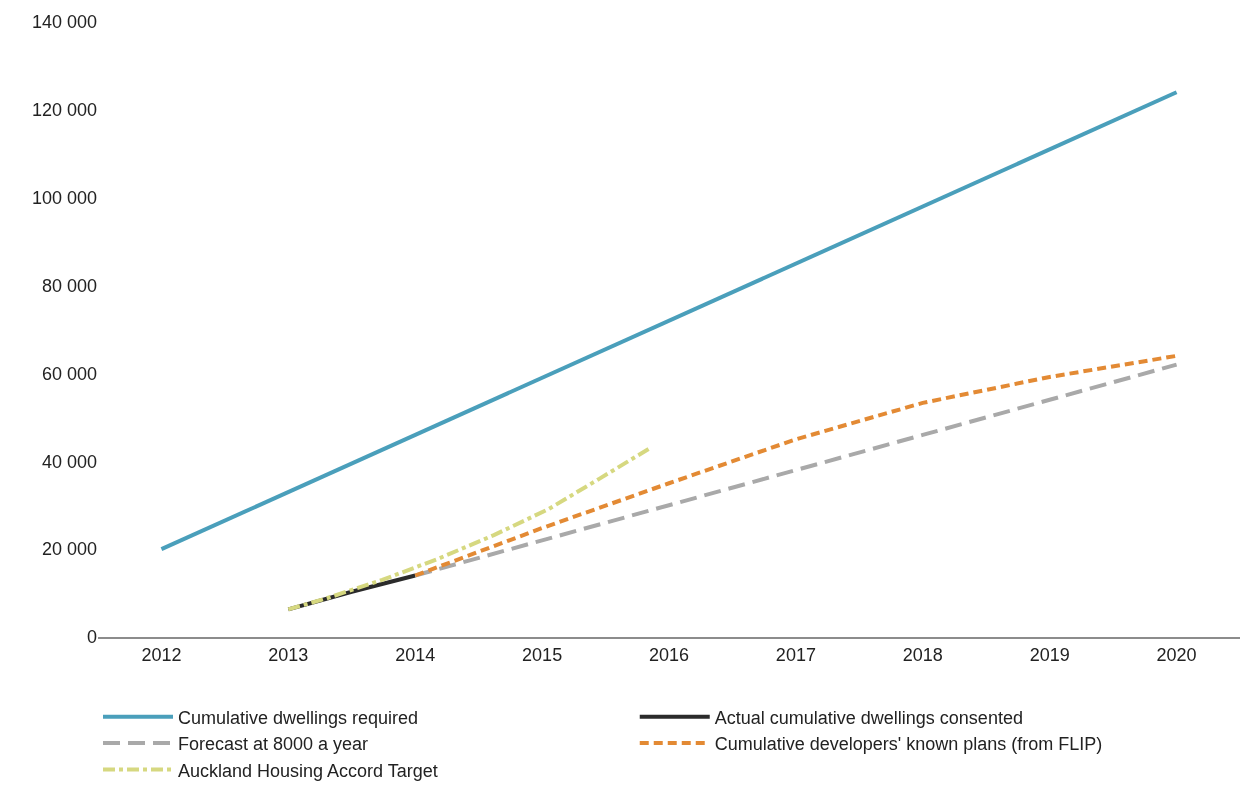 This screenshot has width=1245, height=805. I want to click on legend-label: Cumulative dwellings required, so click(298, 717).